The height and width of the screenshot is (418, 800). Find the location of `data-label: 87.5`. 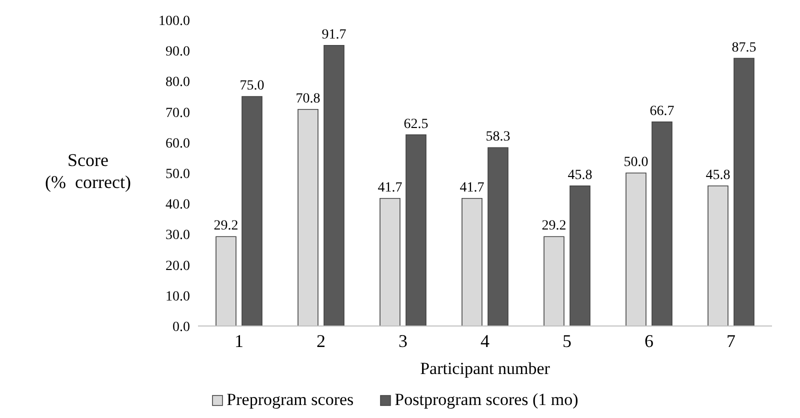

data-label: 87.5 is located at coordinates (744, 48).